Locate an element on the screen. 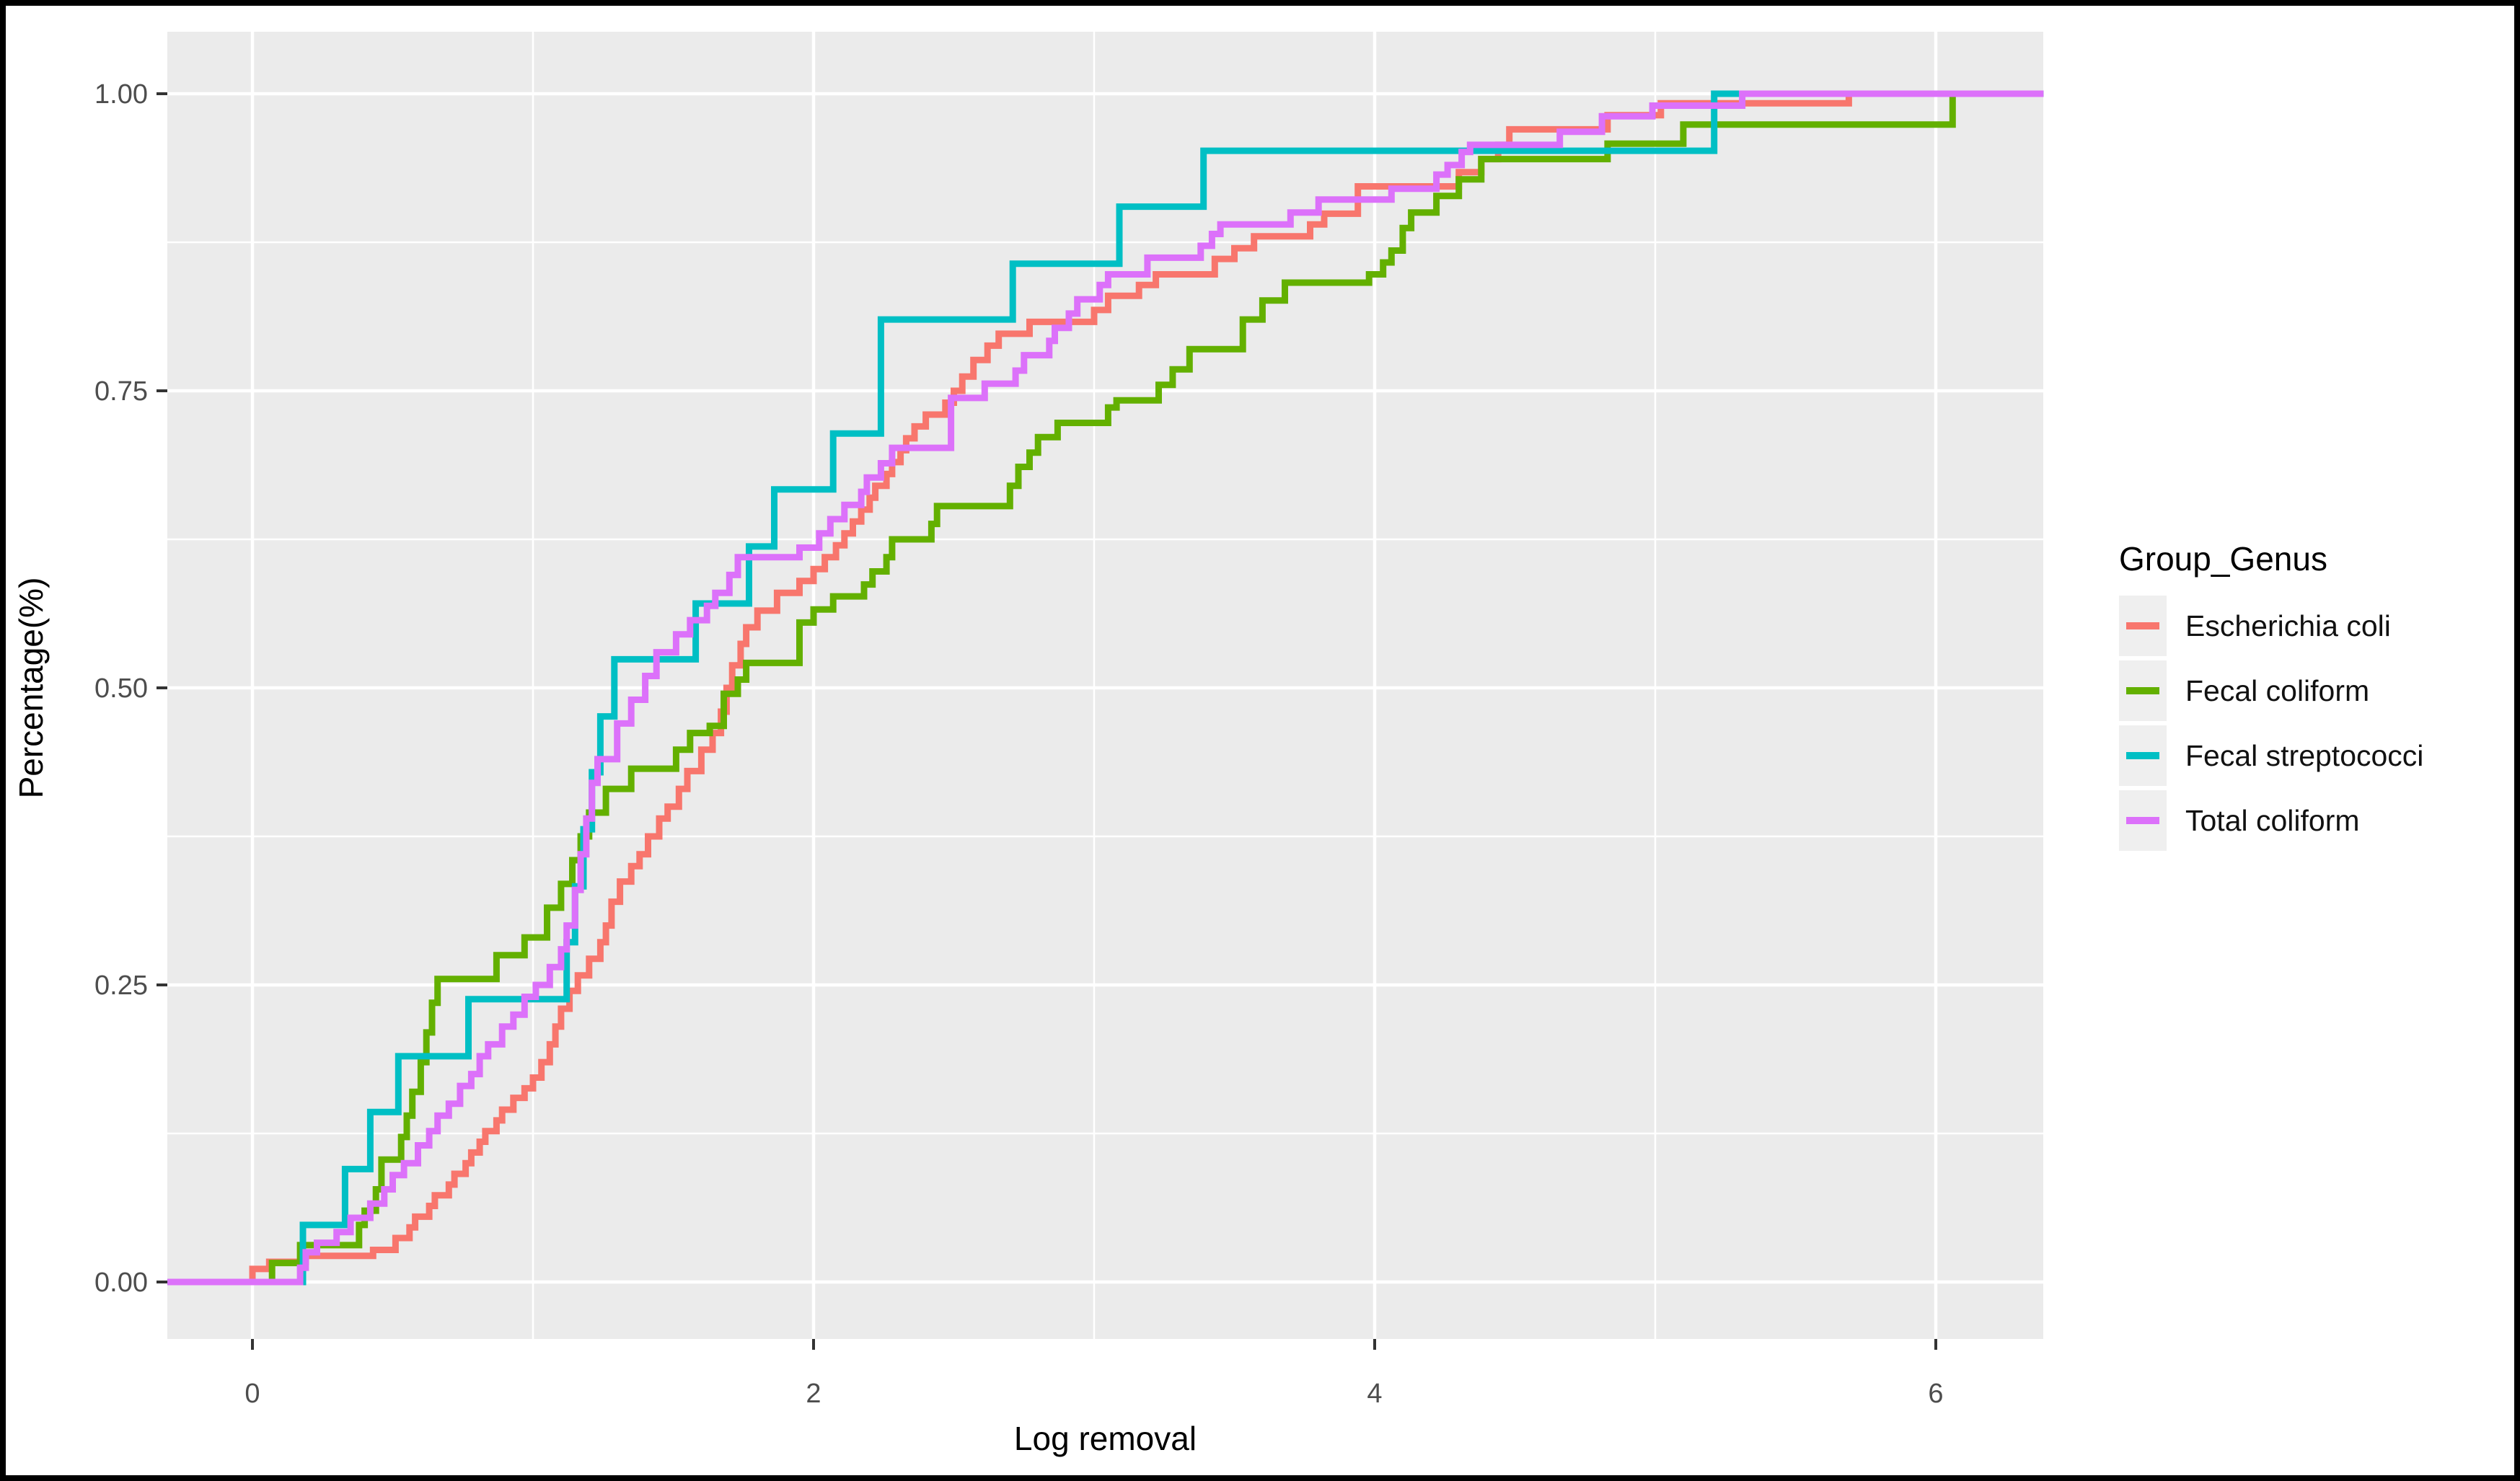 Image resolution: width=2520 pixels, height=1481 pixels. y-tick-label: 0.25 is located at coordinates (121, 986).